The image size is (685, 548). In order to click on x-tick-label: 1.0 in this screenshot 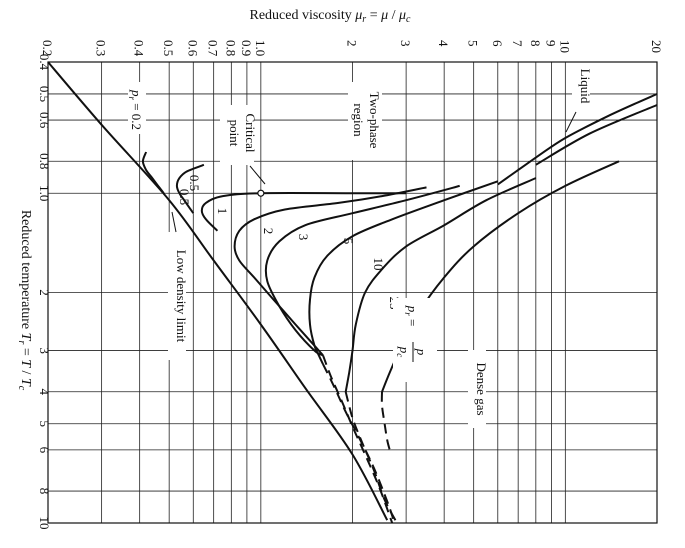, I will do `click(260, 48)`.